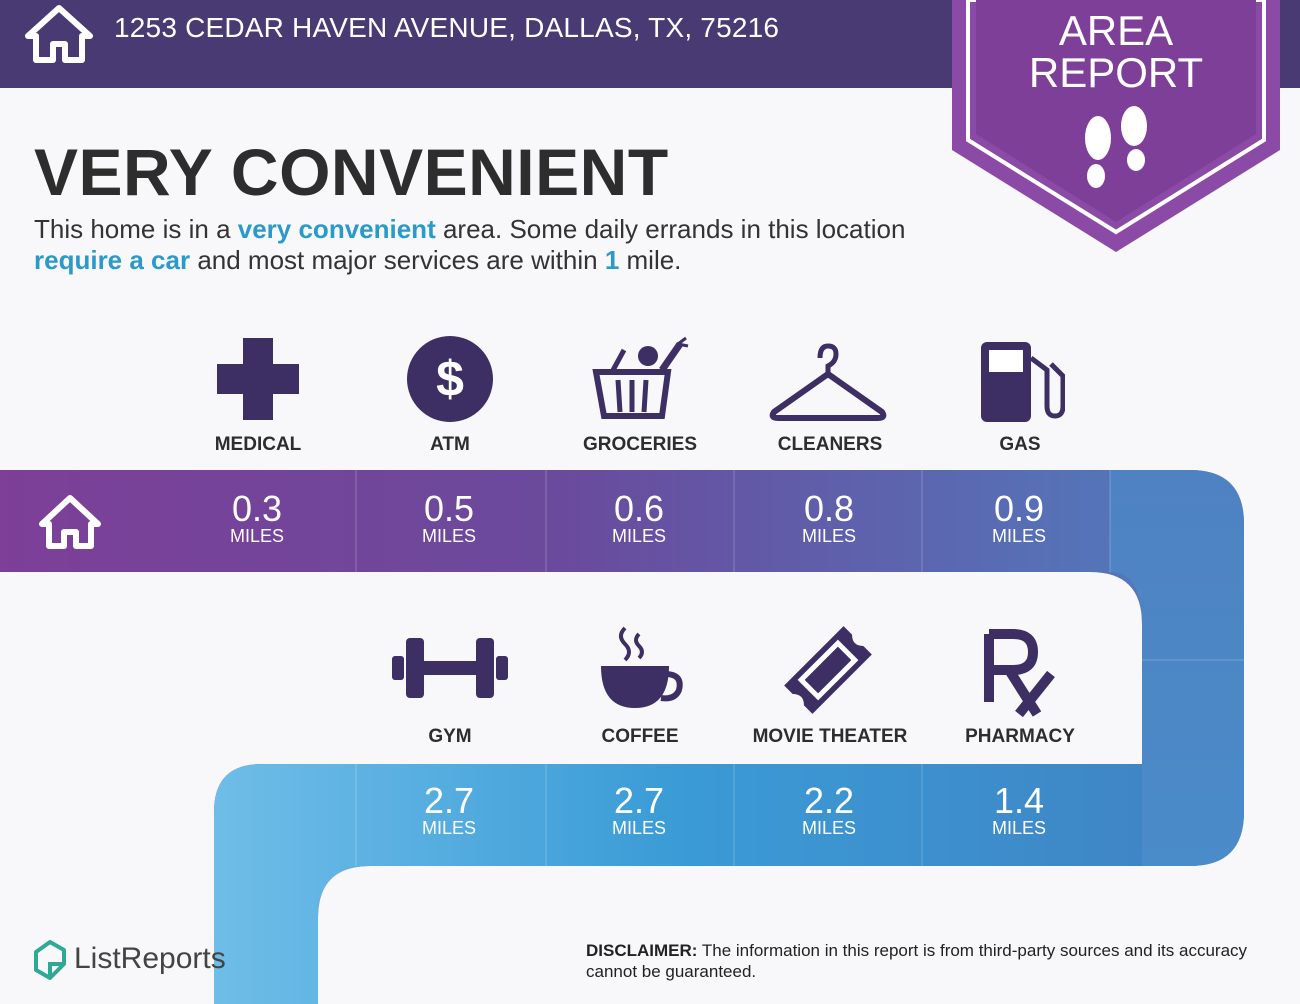 This screenshot has height=1004, width=1300. What do you see at coordinates (449, 517) in the screenshot?
I see `distance-atm: 0.5 MILES` at bounding box center [449, 517].